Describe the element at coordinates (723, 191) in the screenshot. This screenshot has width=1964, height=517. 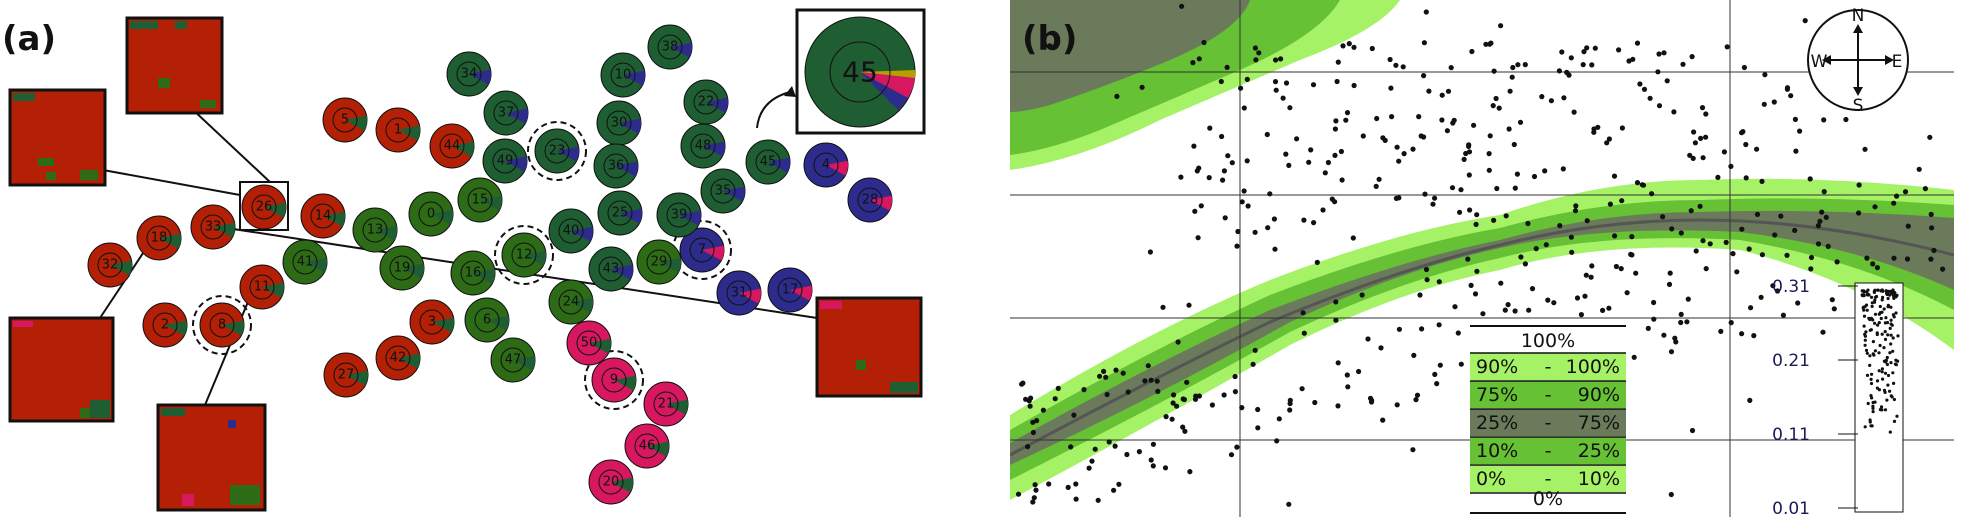
I see `pie-node: 35` at that location.